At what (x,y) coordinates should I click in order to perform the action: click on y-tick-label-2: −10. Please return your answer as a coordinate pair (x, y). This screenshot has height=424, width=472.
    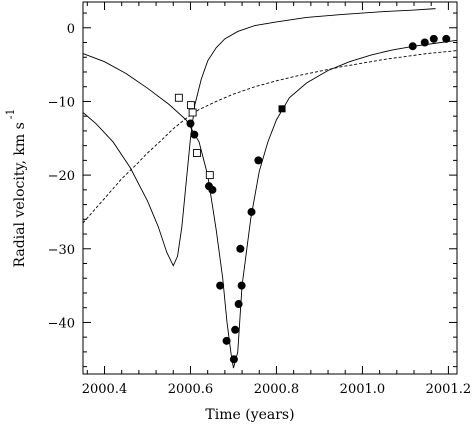
    Looking at the image, I should click on (61, 102).